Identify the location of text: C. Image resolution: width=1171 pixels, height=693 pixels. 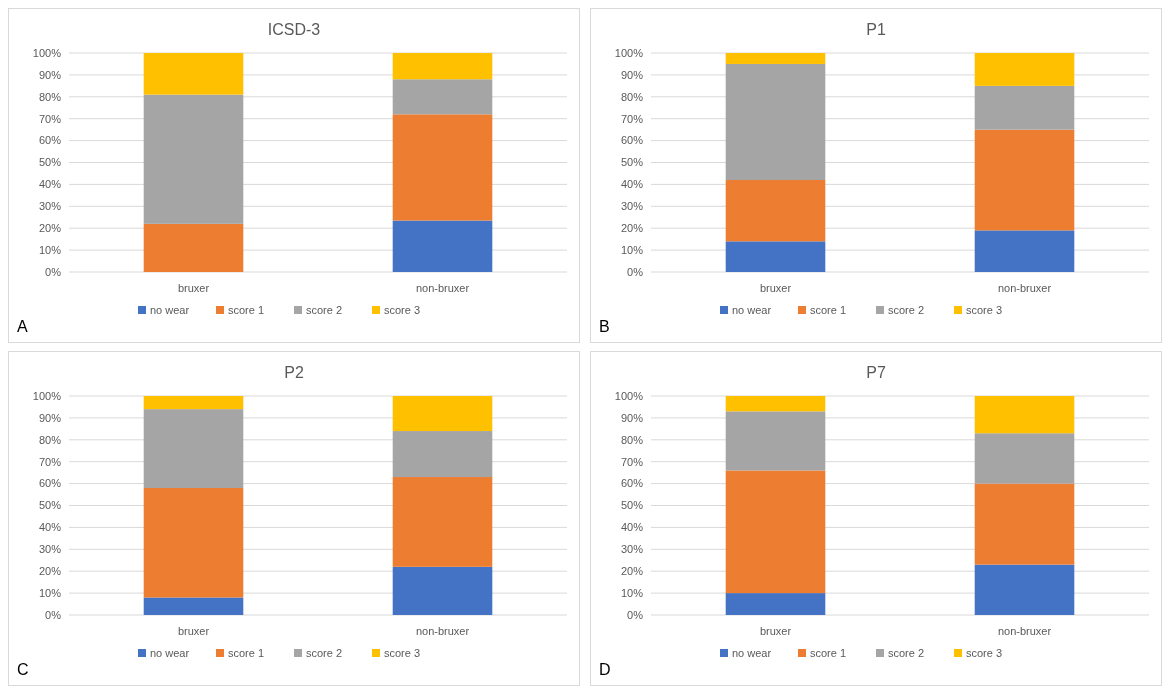
(23, 669).